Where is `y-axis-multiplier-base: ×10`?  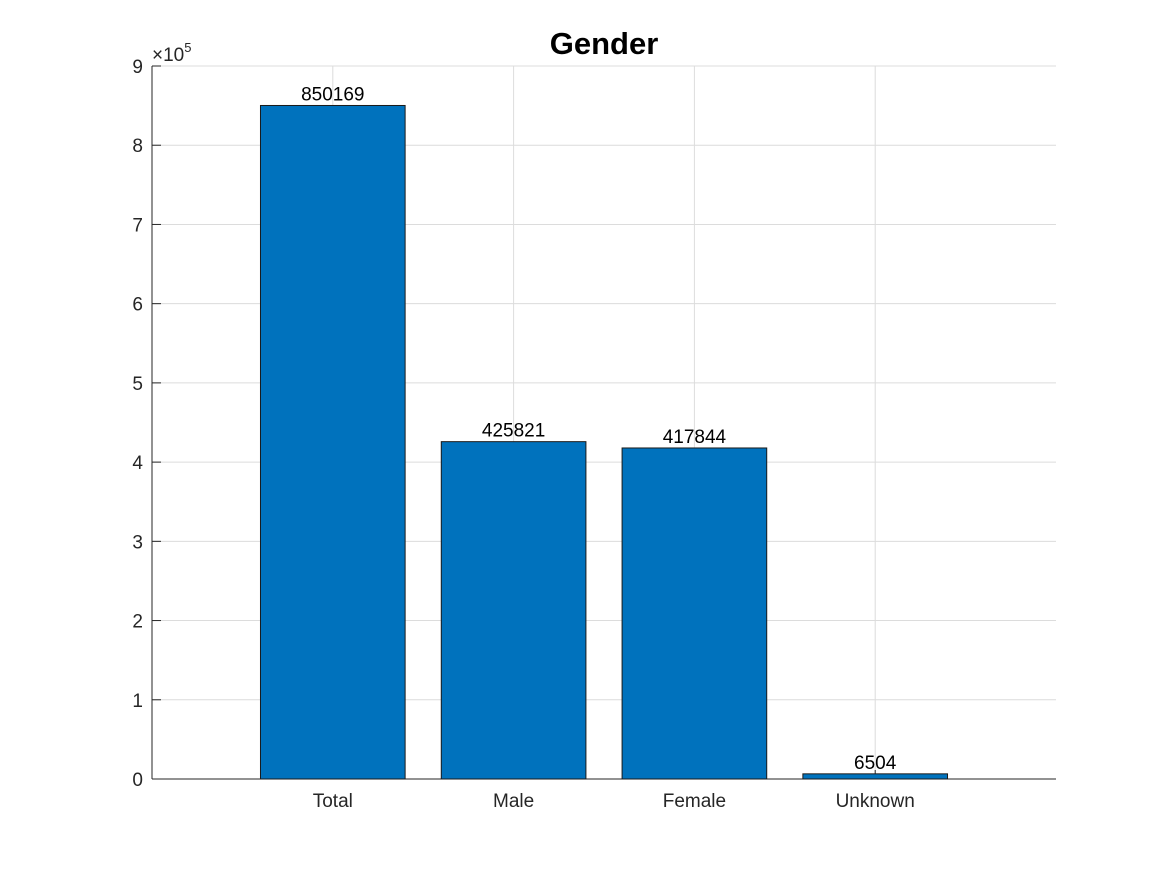
y-axis-multiplier-base: ×10 is located at coordinates (168, 55).